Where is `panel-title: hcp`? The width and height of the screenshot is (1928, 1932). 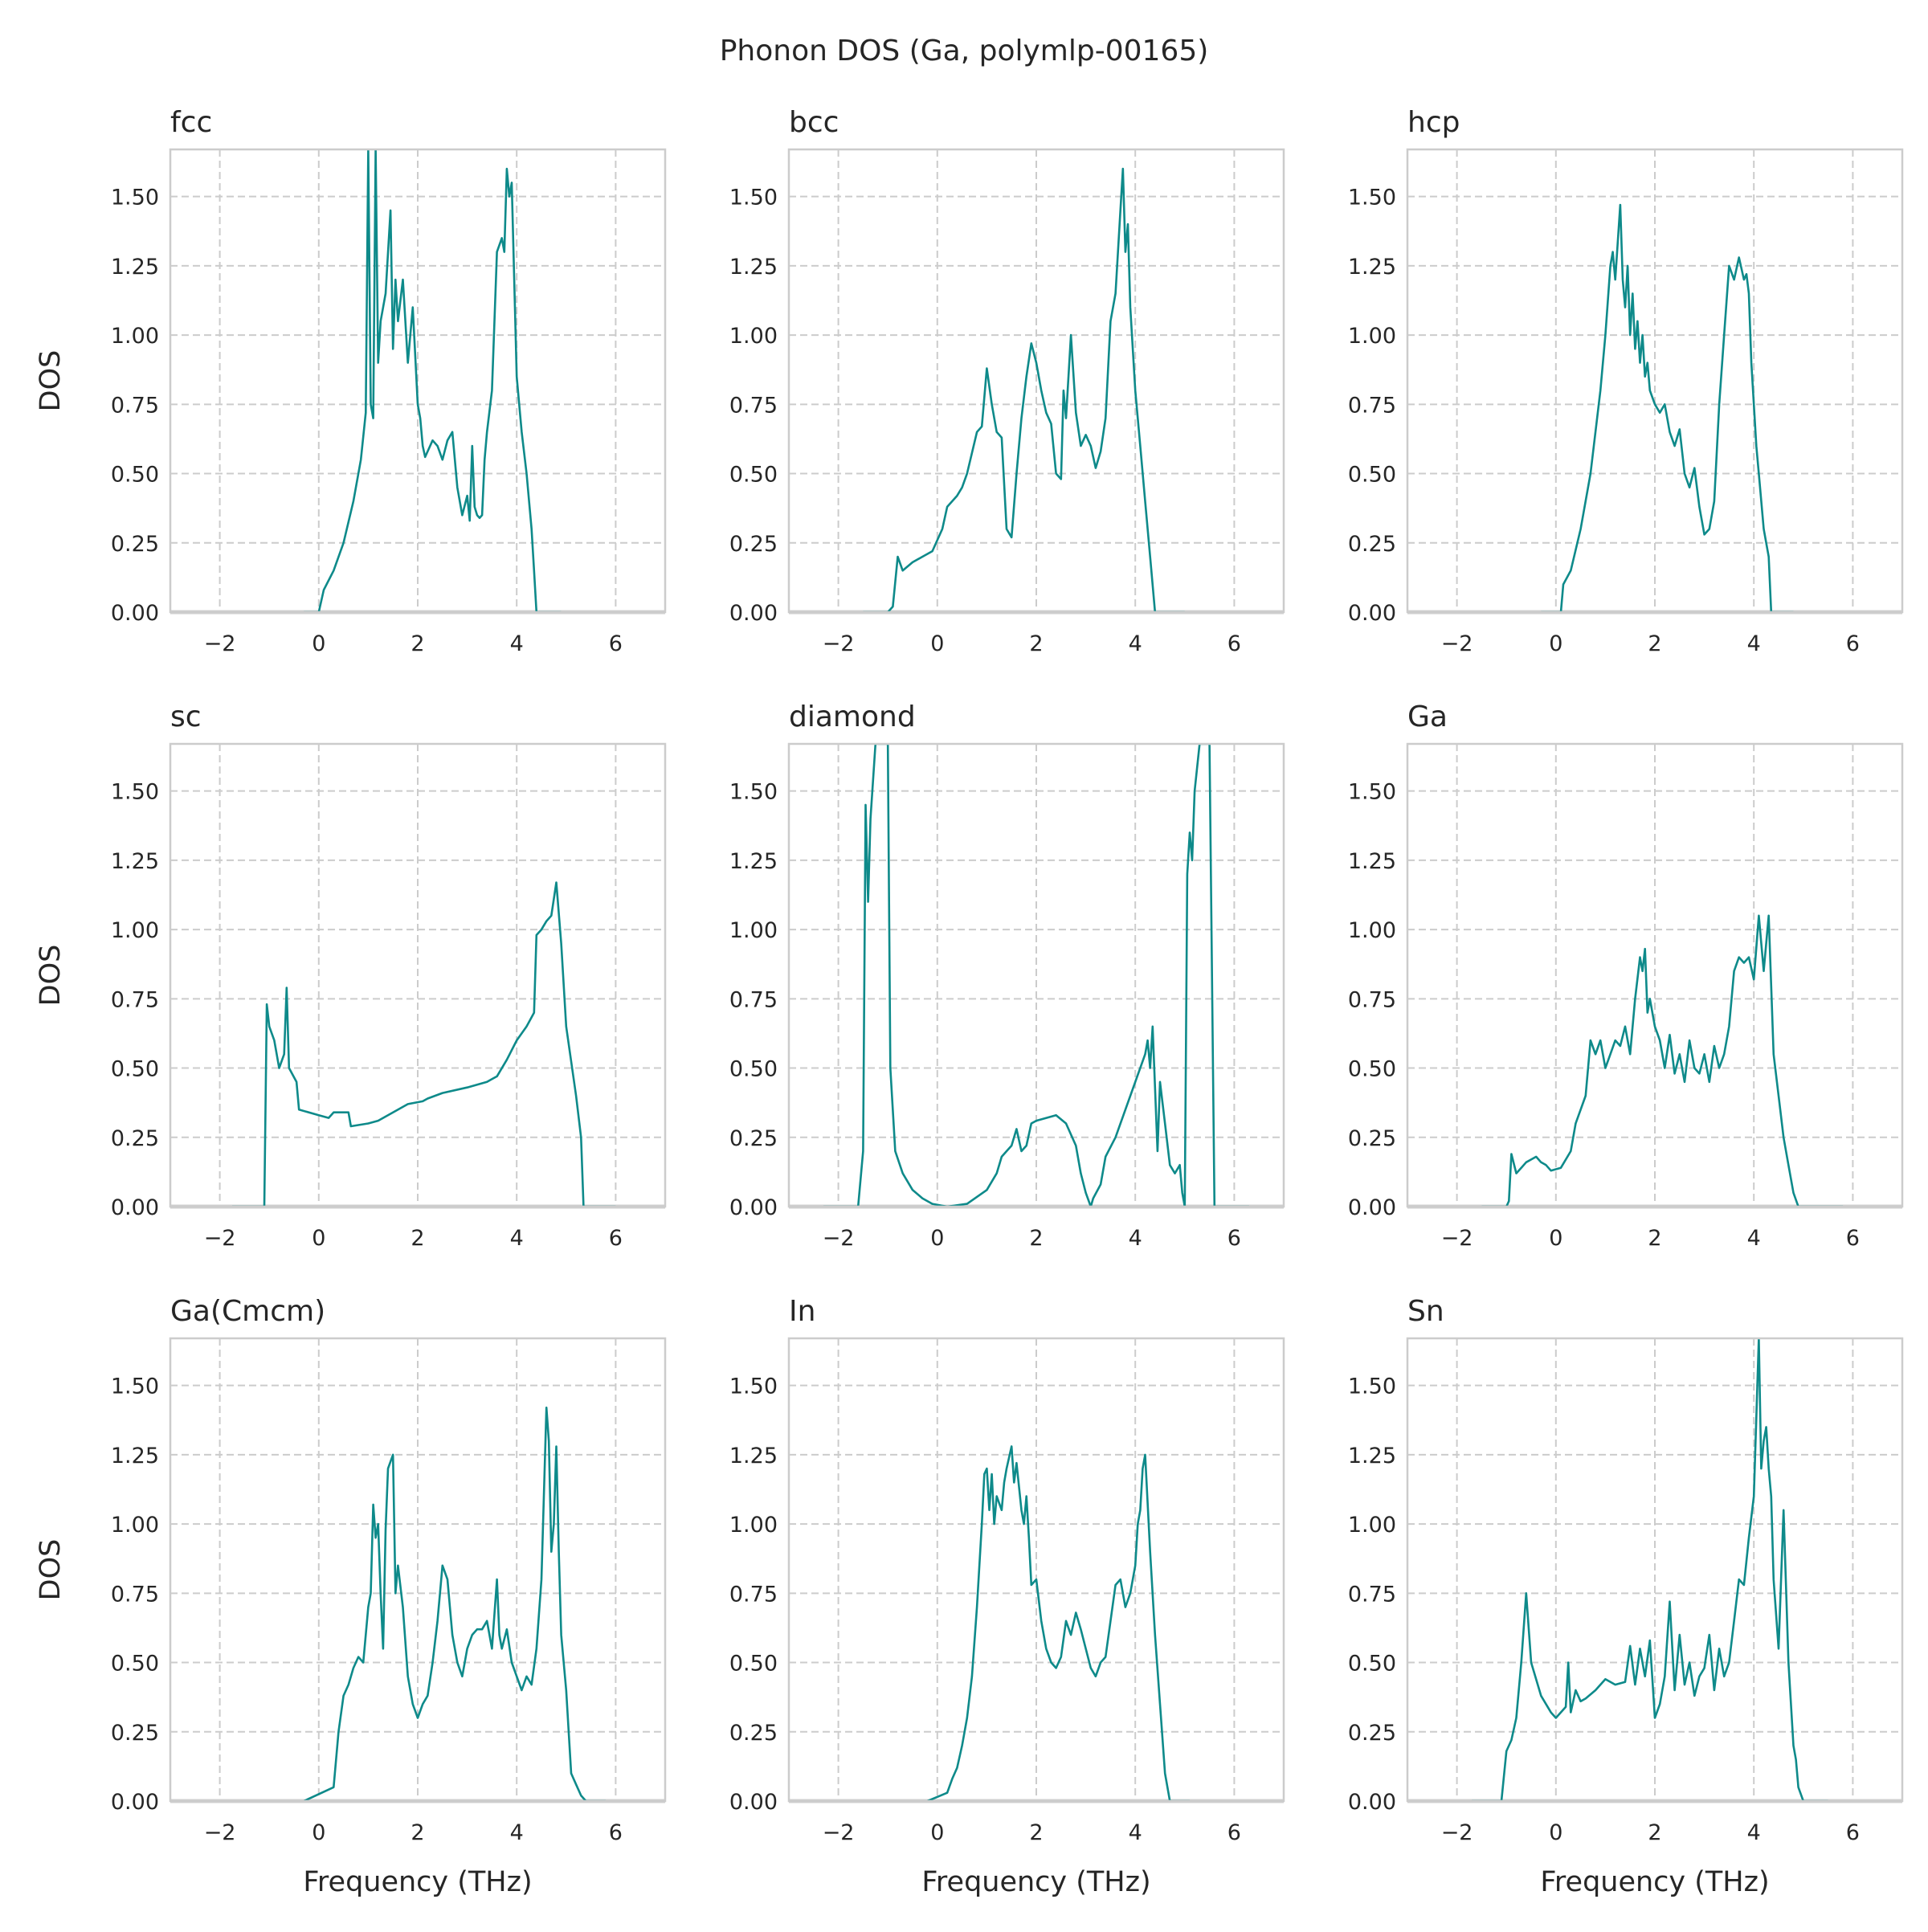 panel-title: hcp is located at coordinates (1433, 122).